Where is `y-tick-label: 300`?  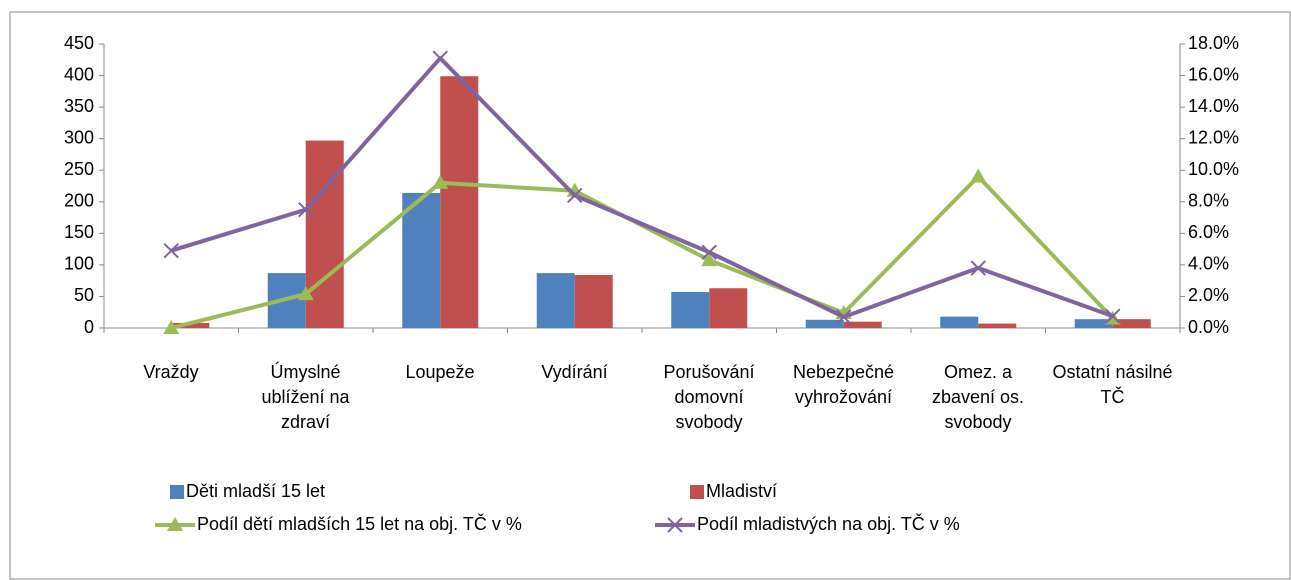 y-tick-label: 300 is located at coordinates (79, 137).